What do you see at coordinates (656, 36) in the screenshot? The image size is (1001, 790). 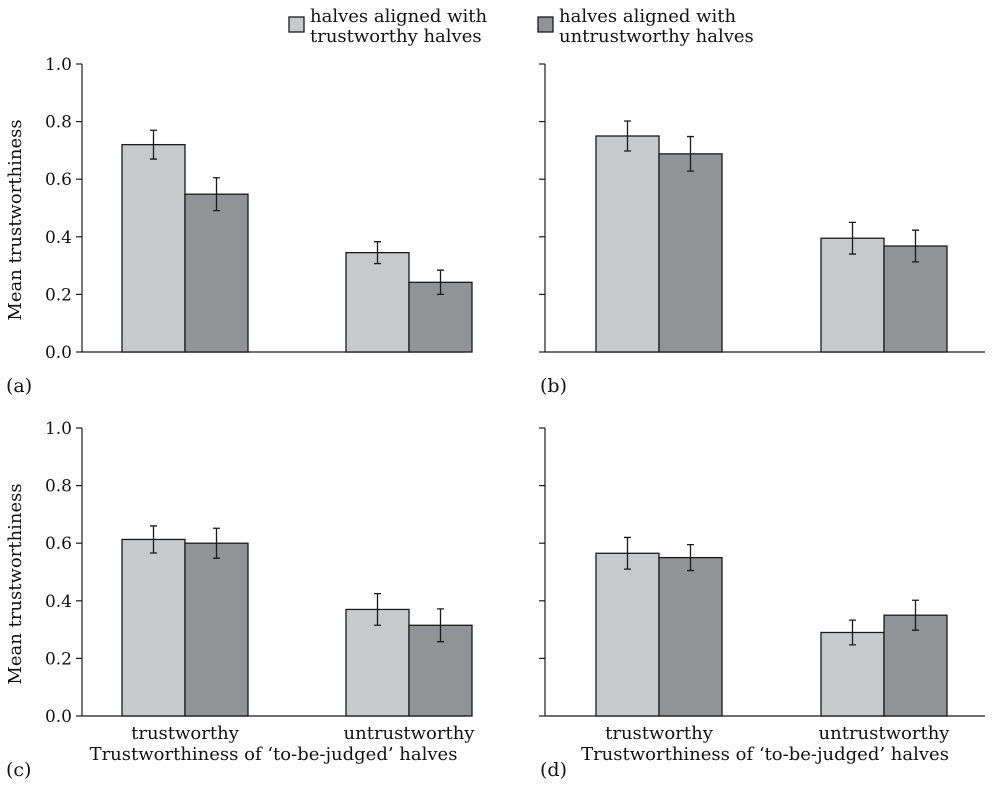 I see `legend-label-2-line2: untrustworthy halves` at bounding box center [656, 36].